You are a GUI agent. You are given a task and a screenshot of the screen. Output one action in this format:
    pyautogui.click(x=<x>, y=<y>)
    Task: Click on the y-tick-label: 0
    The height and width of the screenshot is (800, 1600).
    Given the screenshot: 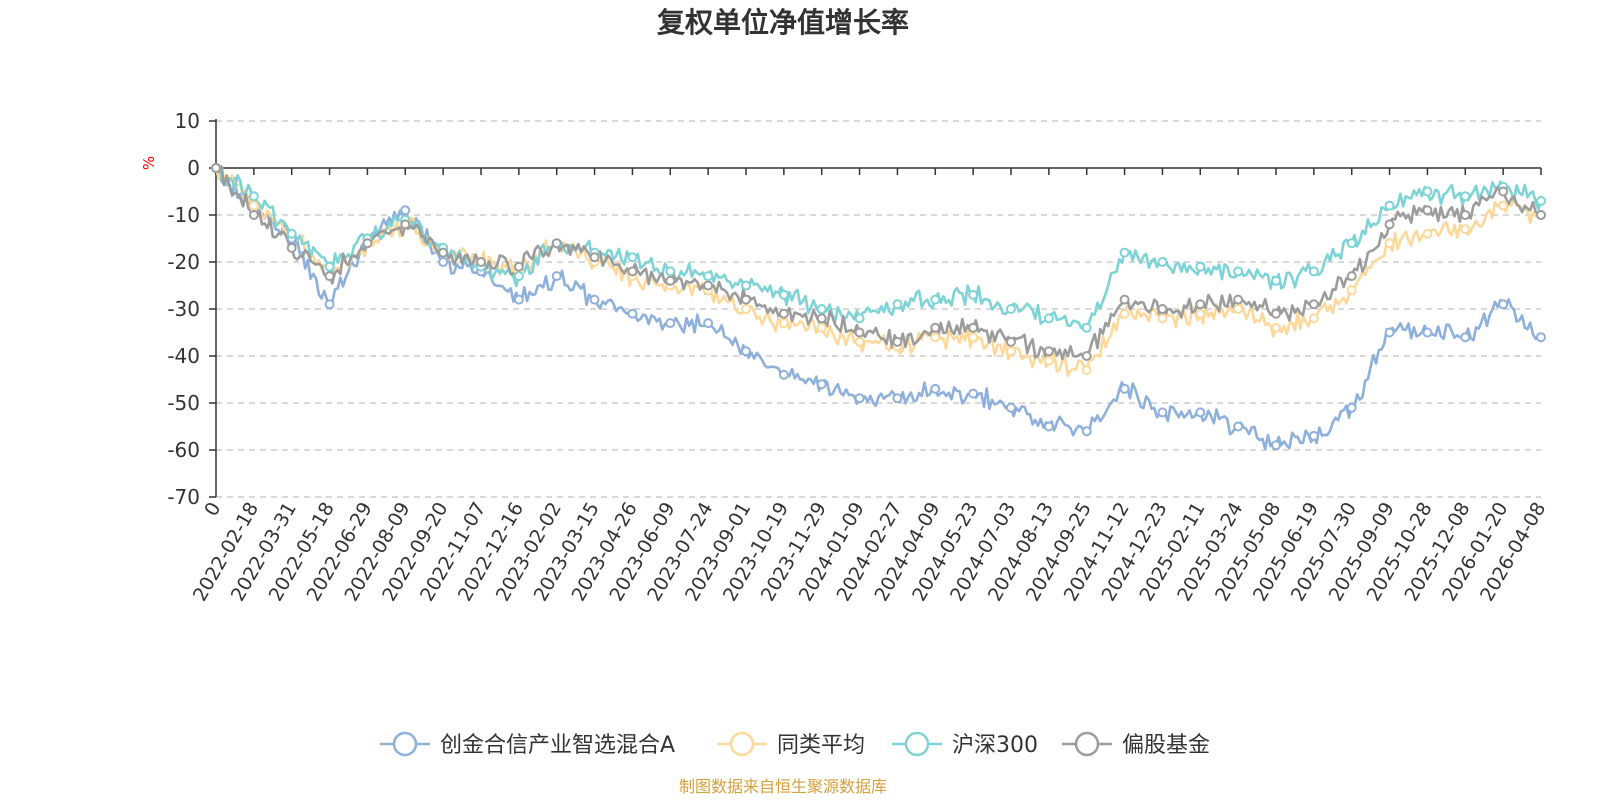 What is the action you would take?
    pyautogui.click(x=193, y=168)
    